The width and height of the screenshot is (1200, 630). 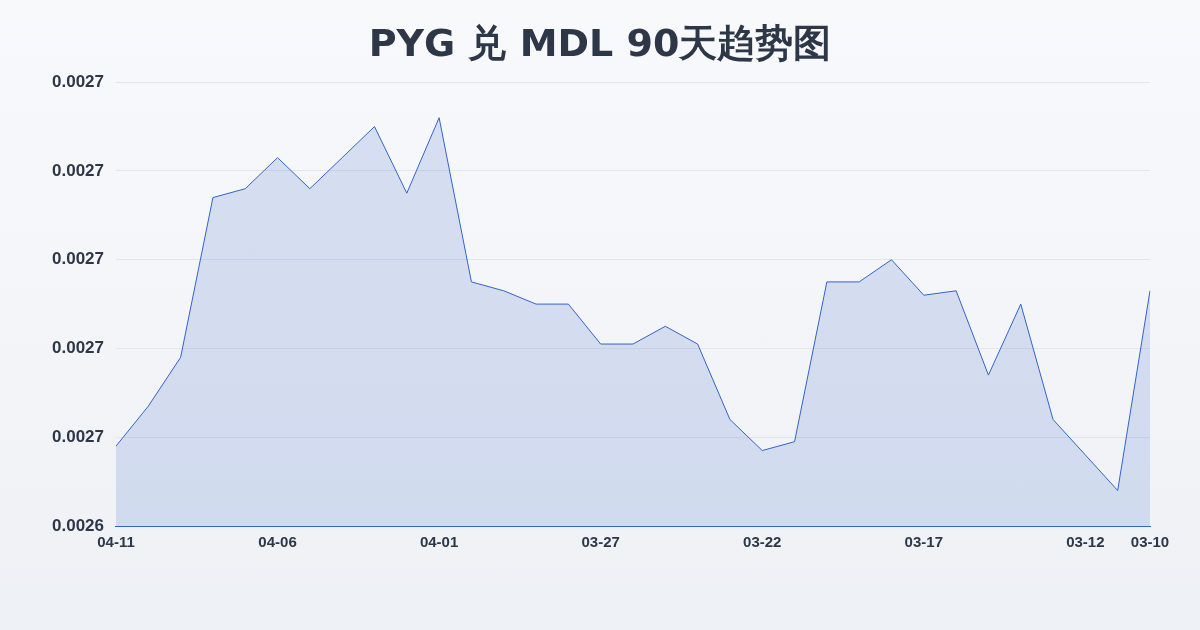 I want to click on x-tick-label: 04-06, so click(x=277, y=542).